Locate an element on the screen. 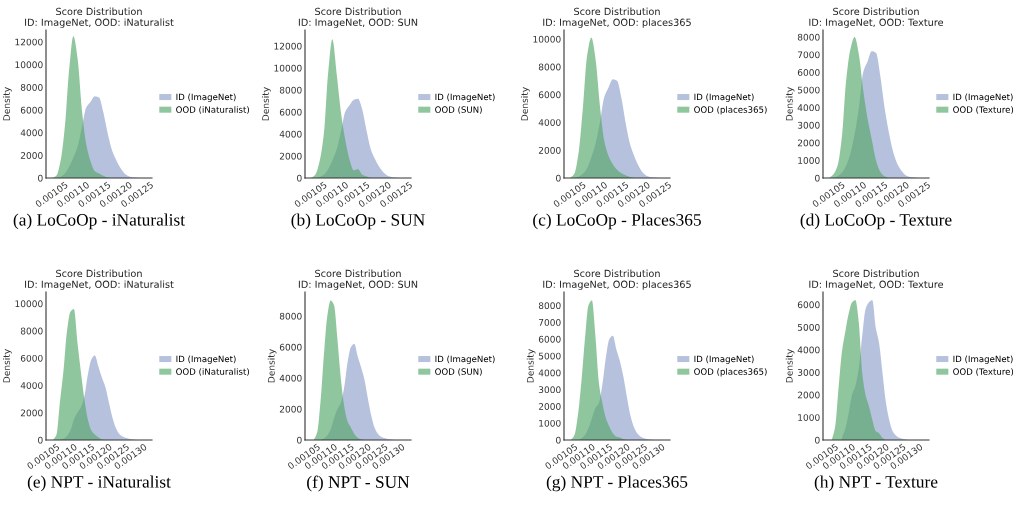 This screenshot has height=524, width=1036. x-axis-title: (h) NPT - Texture is located at coordinates (876, 483).